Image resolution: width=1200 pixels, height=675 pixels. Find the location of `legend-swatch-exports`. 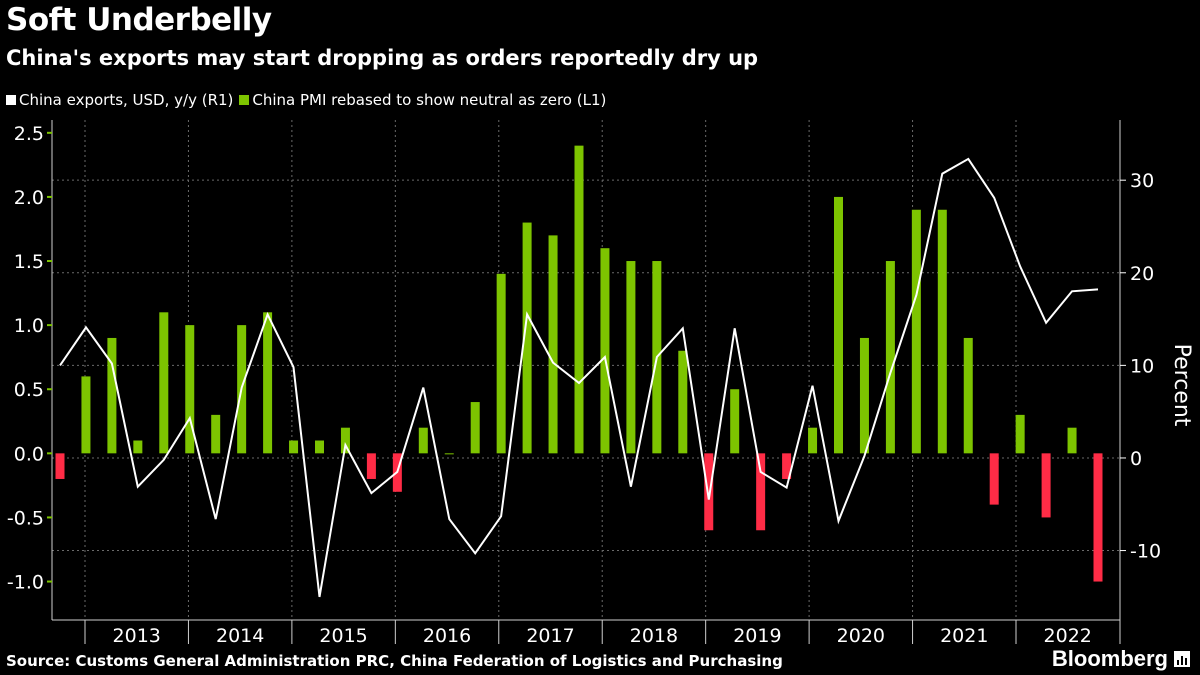

legend-swatch-exports is located at coordinates (11, 100).